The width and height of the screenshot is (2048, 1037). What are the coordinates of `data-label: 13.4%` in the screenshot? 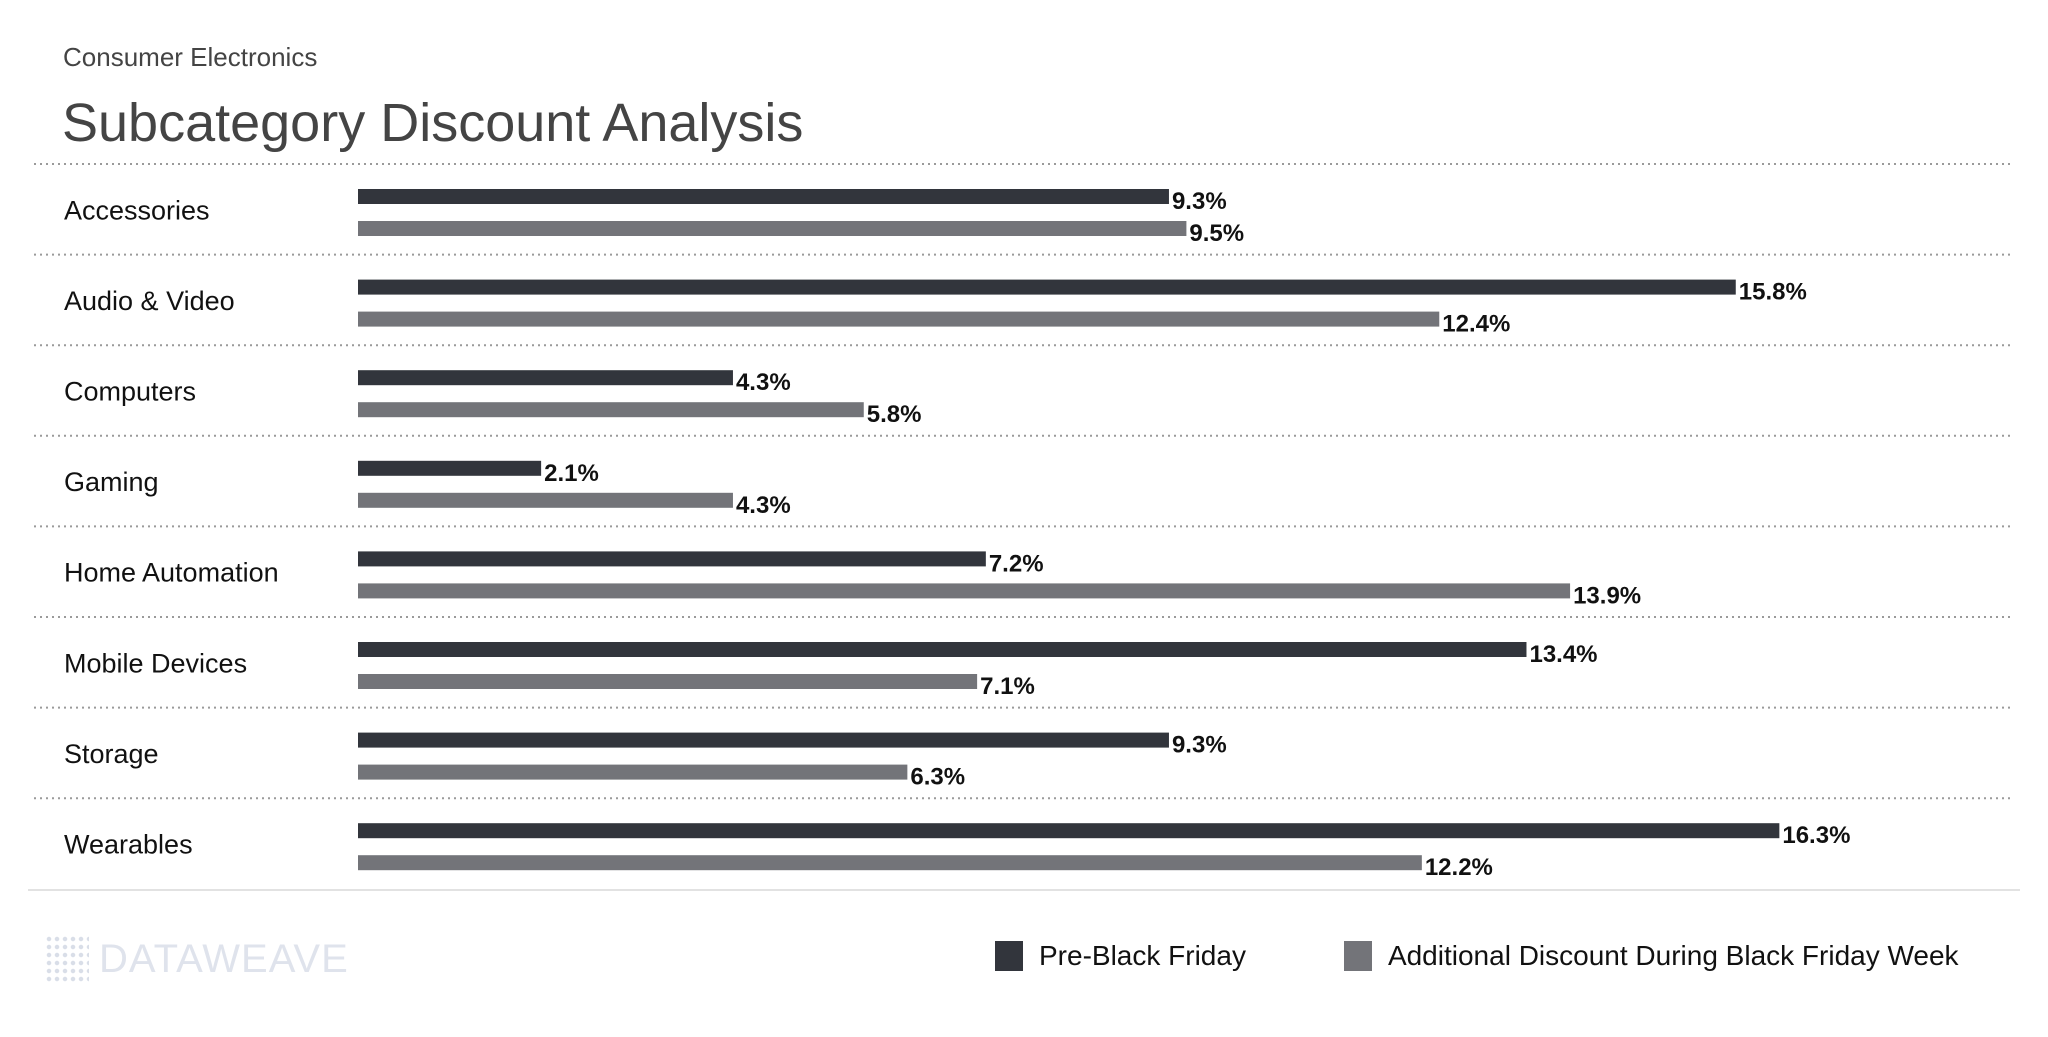 It's located at (1563, 654).